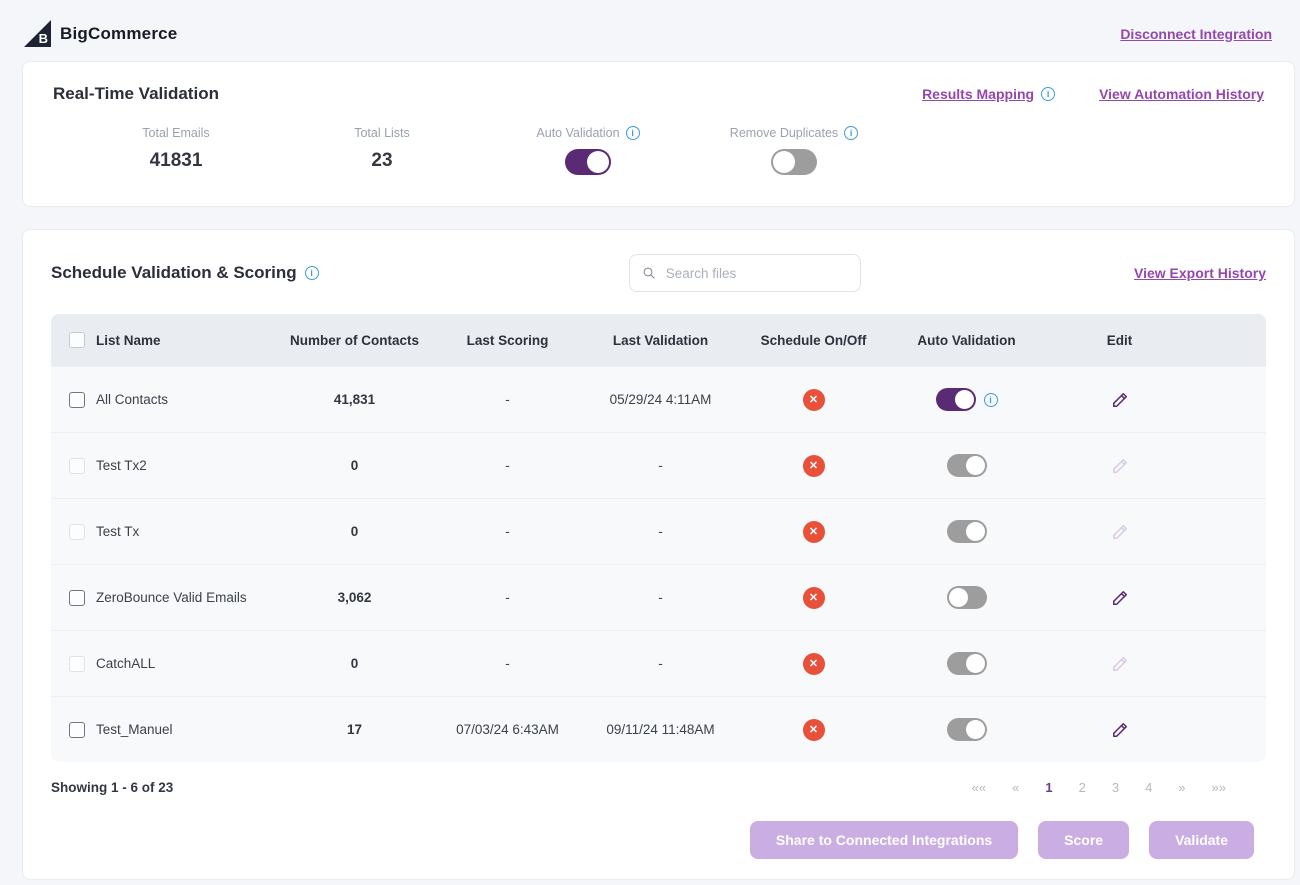 This screenshot has height=885, width=1300. Describe the element at coordinates (1115, 787) in the screenshot. I see `pagination-page-3: 3` at that location.